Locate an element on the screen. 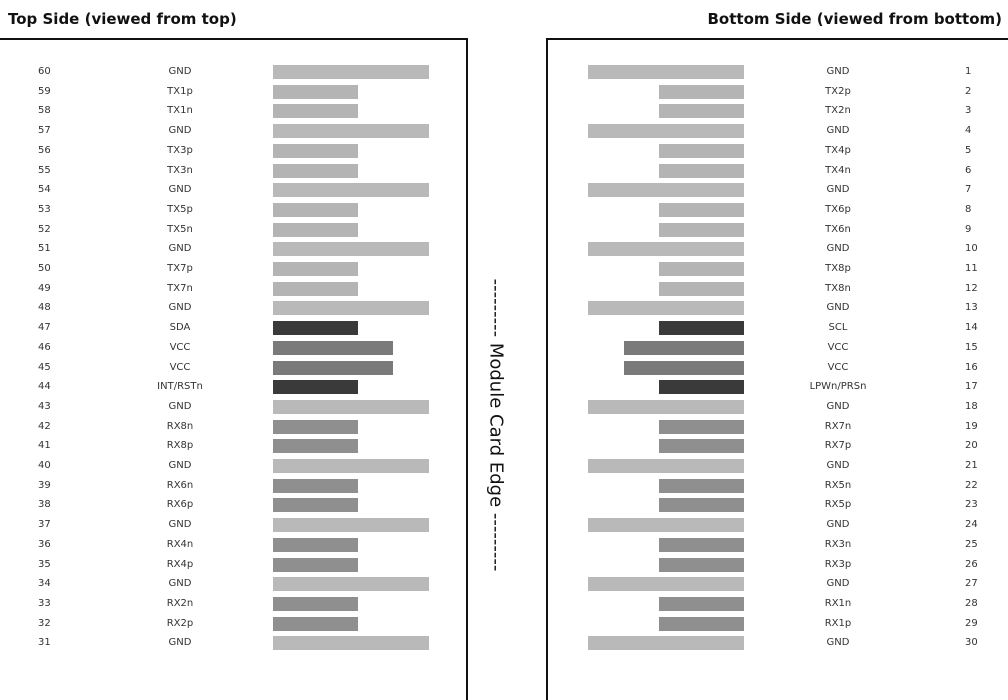 The width and height of the screenshot is (1008, 700). pin-signal-name: TX1n is located at coordinates (180, 111).